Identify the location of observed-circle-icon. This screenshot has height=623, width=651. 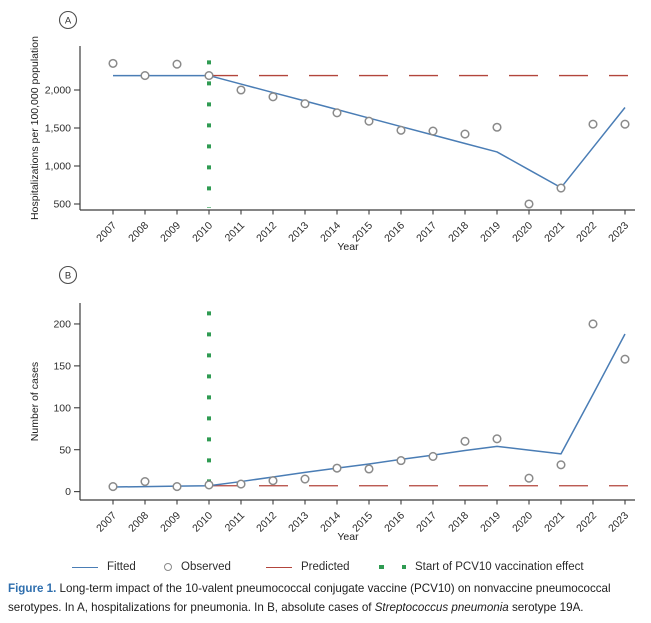
(168, 567).